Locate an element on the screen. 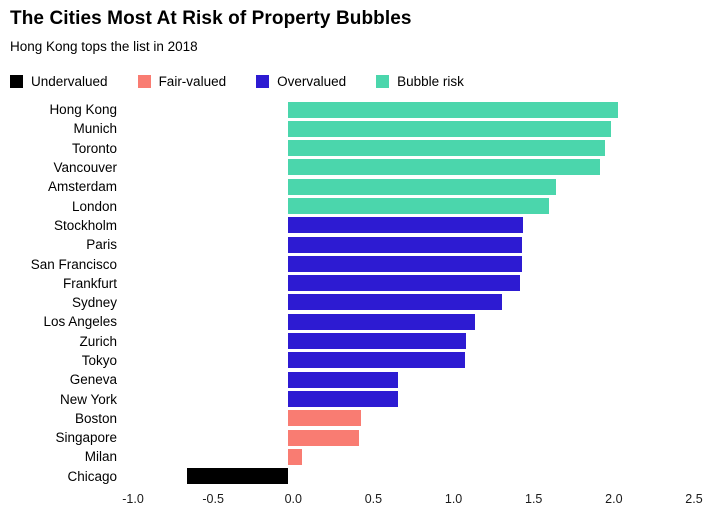 This screenshot has width=708, height=519. chart-row: Sydney is located at coordinates (352, 302).